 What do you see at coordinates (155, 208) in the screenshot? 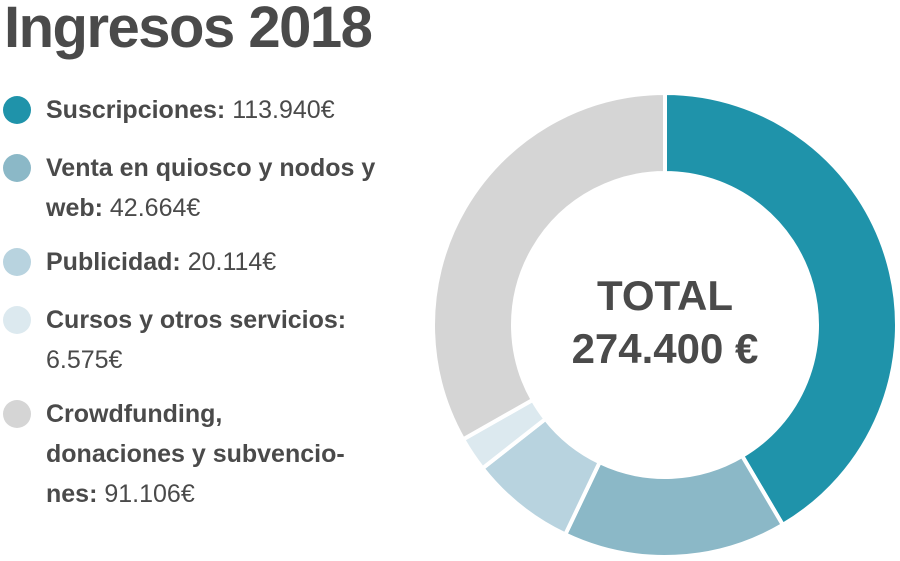
I see `legend-value: 42.664€` at bounding box center [155, 208].